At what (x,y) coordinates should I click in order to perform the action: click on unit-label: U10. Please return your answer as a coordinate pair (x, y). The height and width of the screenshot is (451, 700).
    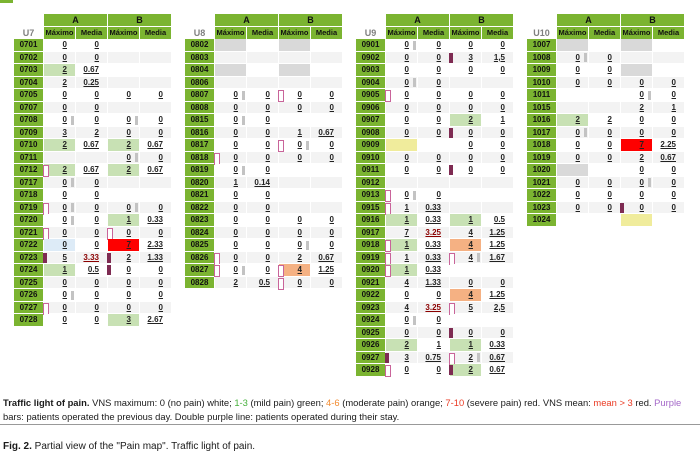
    Looking at the image, I should click on (541, 33).